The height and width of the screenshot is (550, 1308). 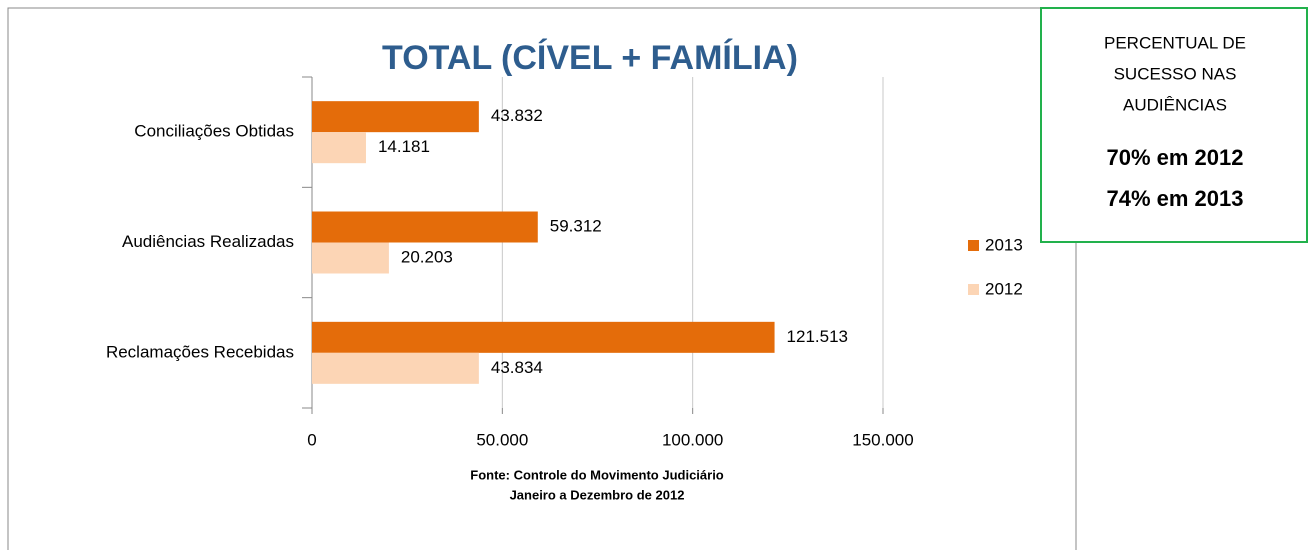 What do you see at coordinates (882, 439) in the screenshot?
I see `x-tick-label: 150.000` at bounding box center [882, 439].